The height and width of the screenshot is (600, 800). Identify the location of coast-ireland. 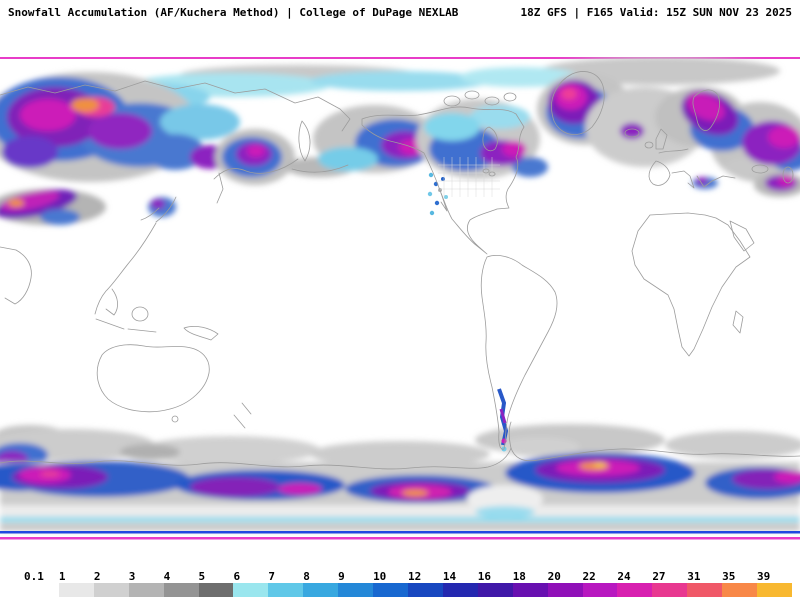
(649, 145).